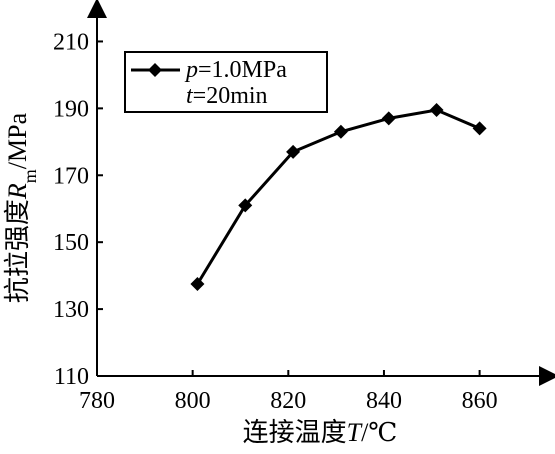 The image size is (555, 454). I want to click on legend-time-value: =20min, so click(230, 96).